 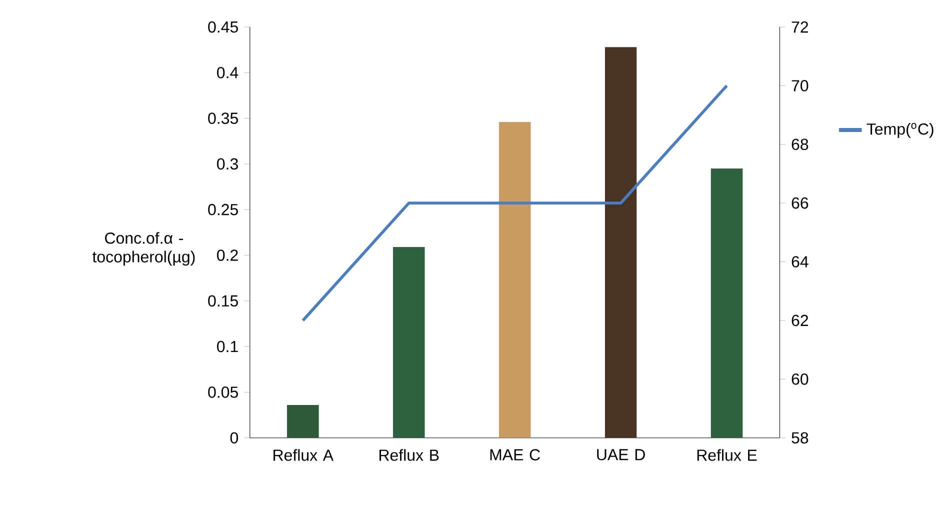 What do you see at coordinates (800, 144) in the screenshot?
I see `y2-tick-label: 68` at bounding box center [800, 144].